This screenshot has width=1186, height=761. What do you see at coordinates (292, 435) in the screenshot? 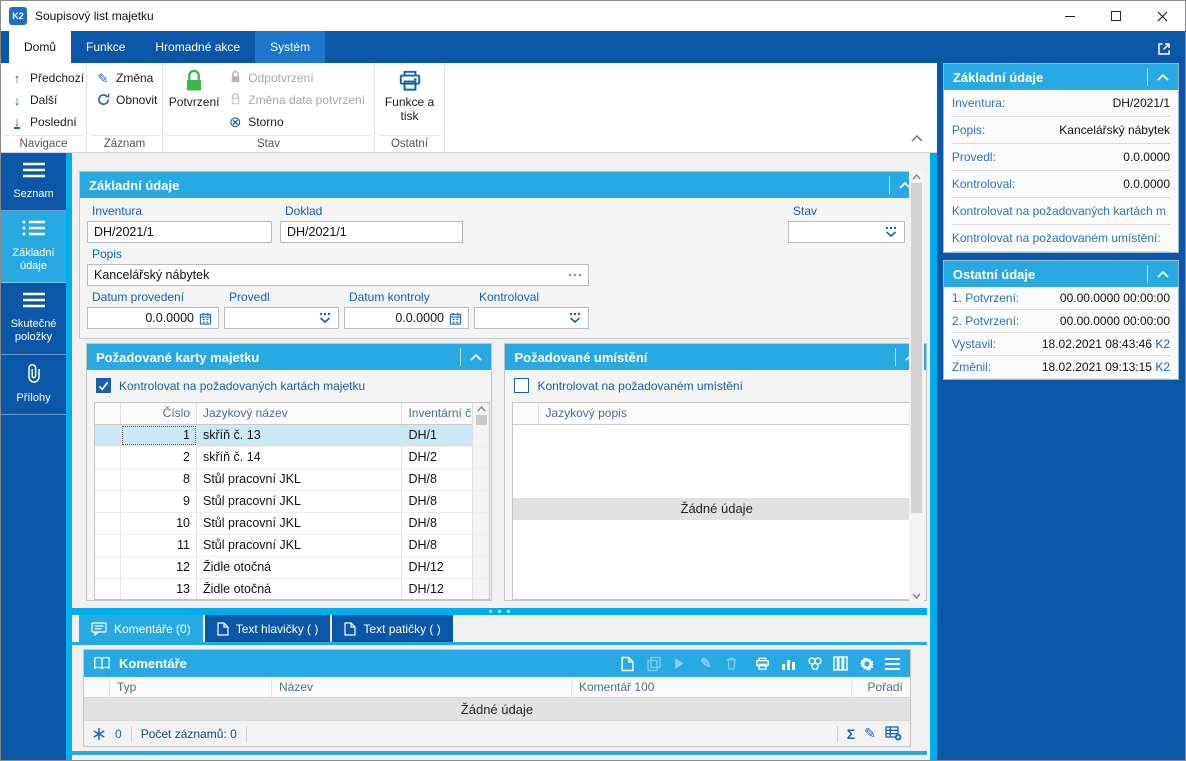
I see `table-row: 1 skříň č. 13 DH/1` at bounding box center [292, 435].